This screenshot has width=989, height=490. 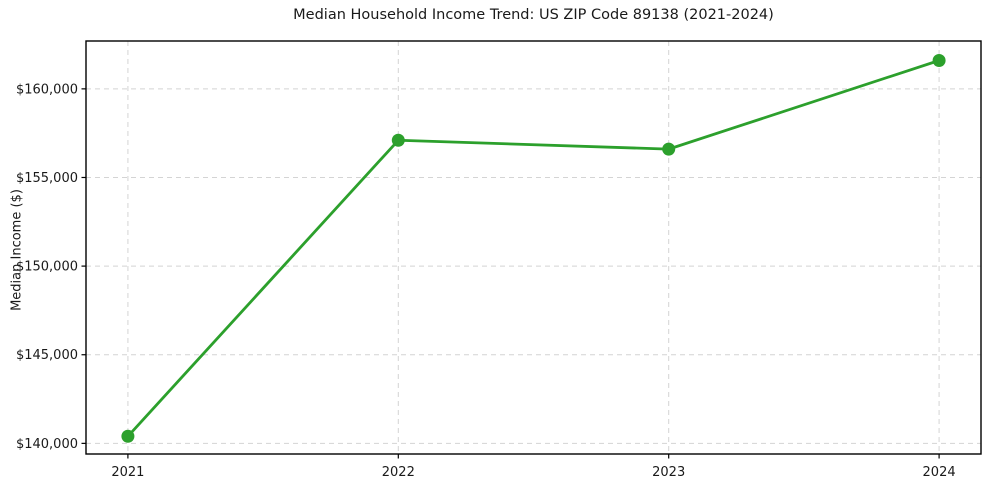 I want to click on x-tick-label: 2021, so click(x=127, y=472).